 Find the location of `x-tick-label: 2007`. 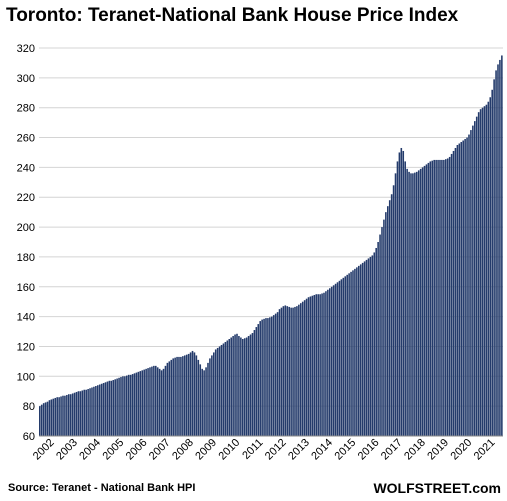

x-tick-label: 2007 is located at coordinates (160, 450).